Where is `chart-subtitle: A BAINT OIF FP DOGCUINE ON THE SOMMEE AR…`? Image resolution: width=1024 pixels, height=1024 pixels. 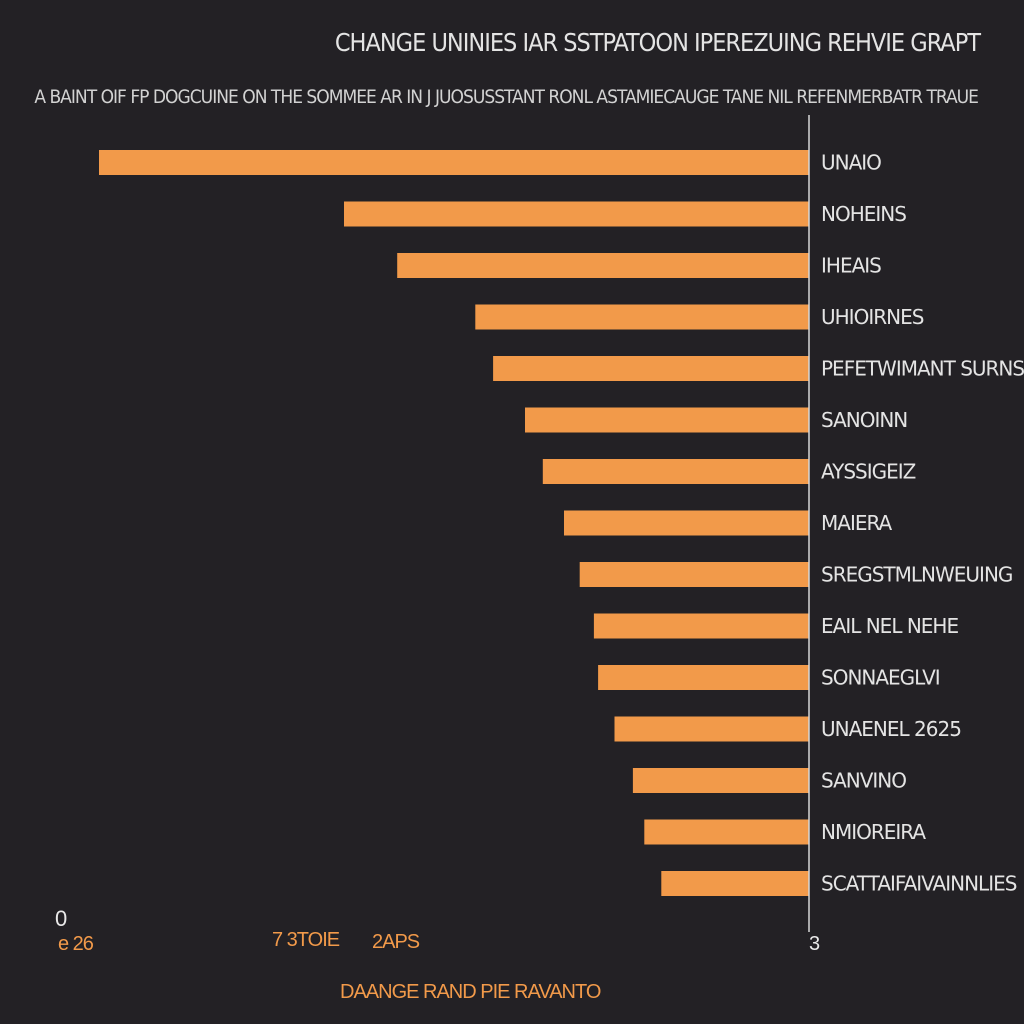
chart-subtitle: A BAINT OIF FP DOGCUINE ON THE SOMMEE AR… is located at coordinates (506, 97).